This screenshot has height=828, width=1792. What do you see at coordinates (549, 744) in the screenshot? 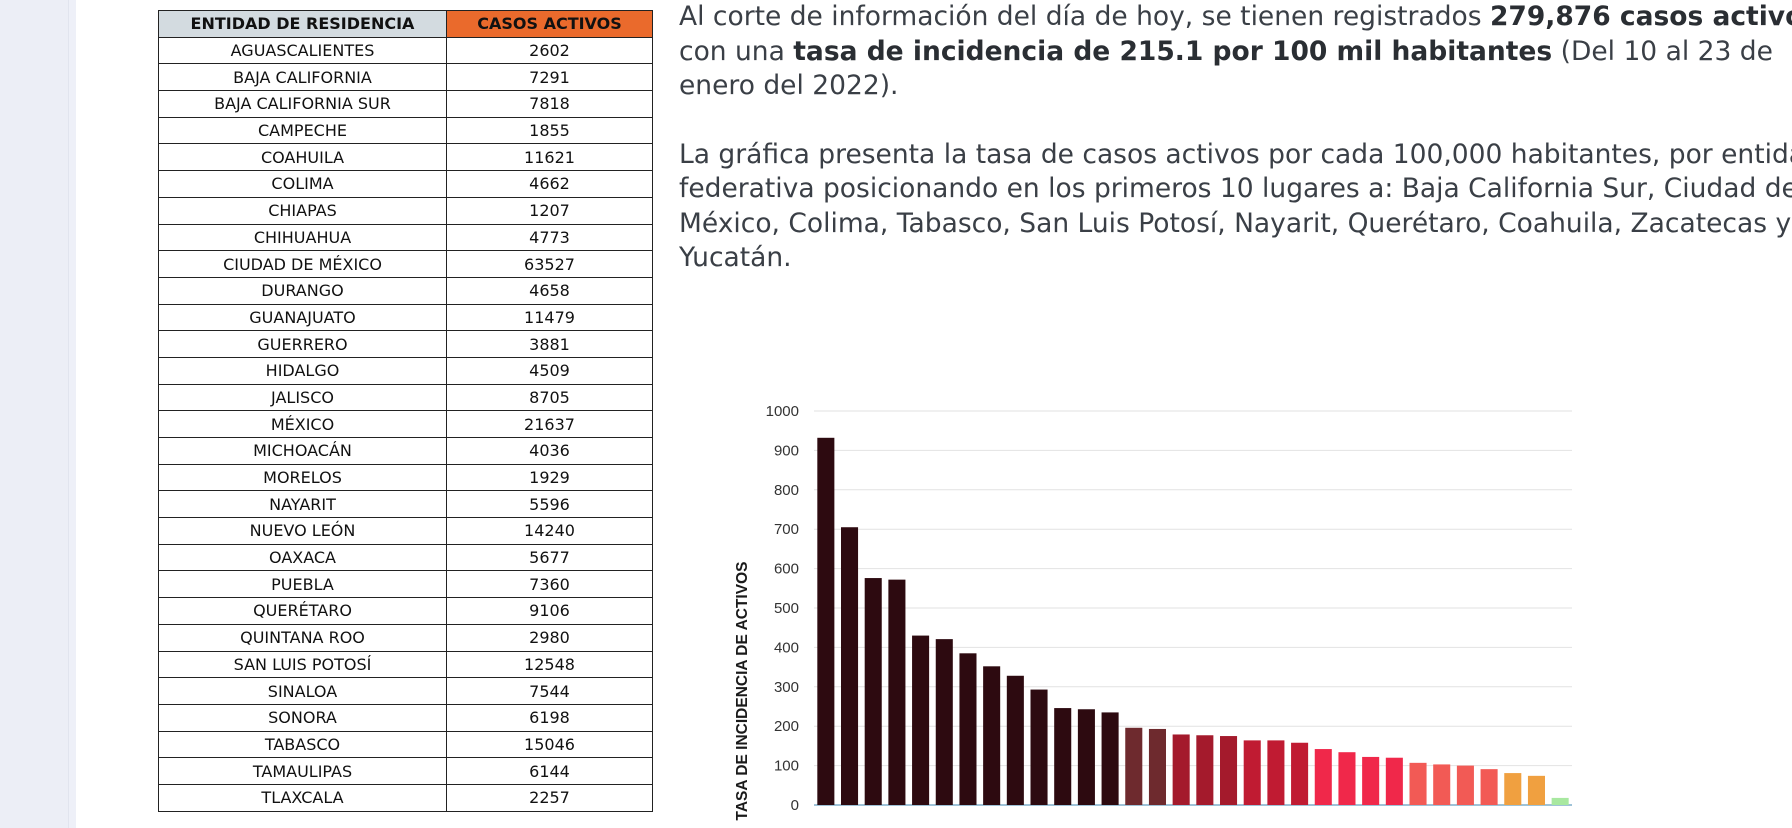
I see `active-cases-cell: 15046` at bounding box center [549, 744].